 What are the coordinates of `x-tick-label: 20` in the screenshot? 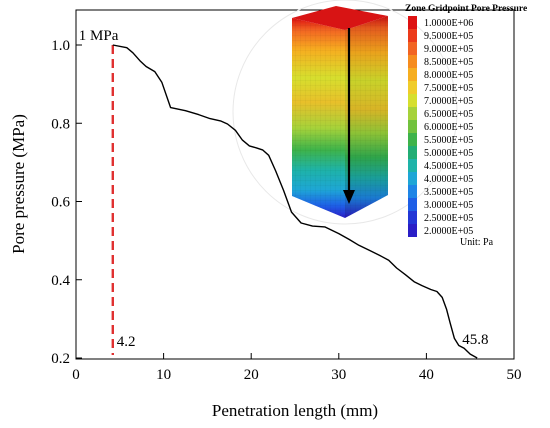 It's located at (251, 375).